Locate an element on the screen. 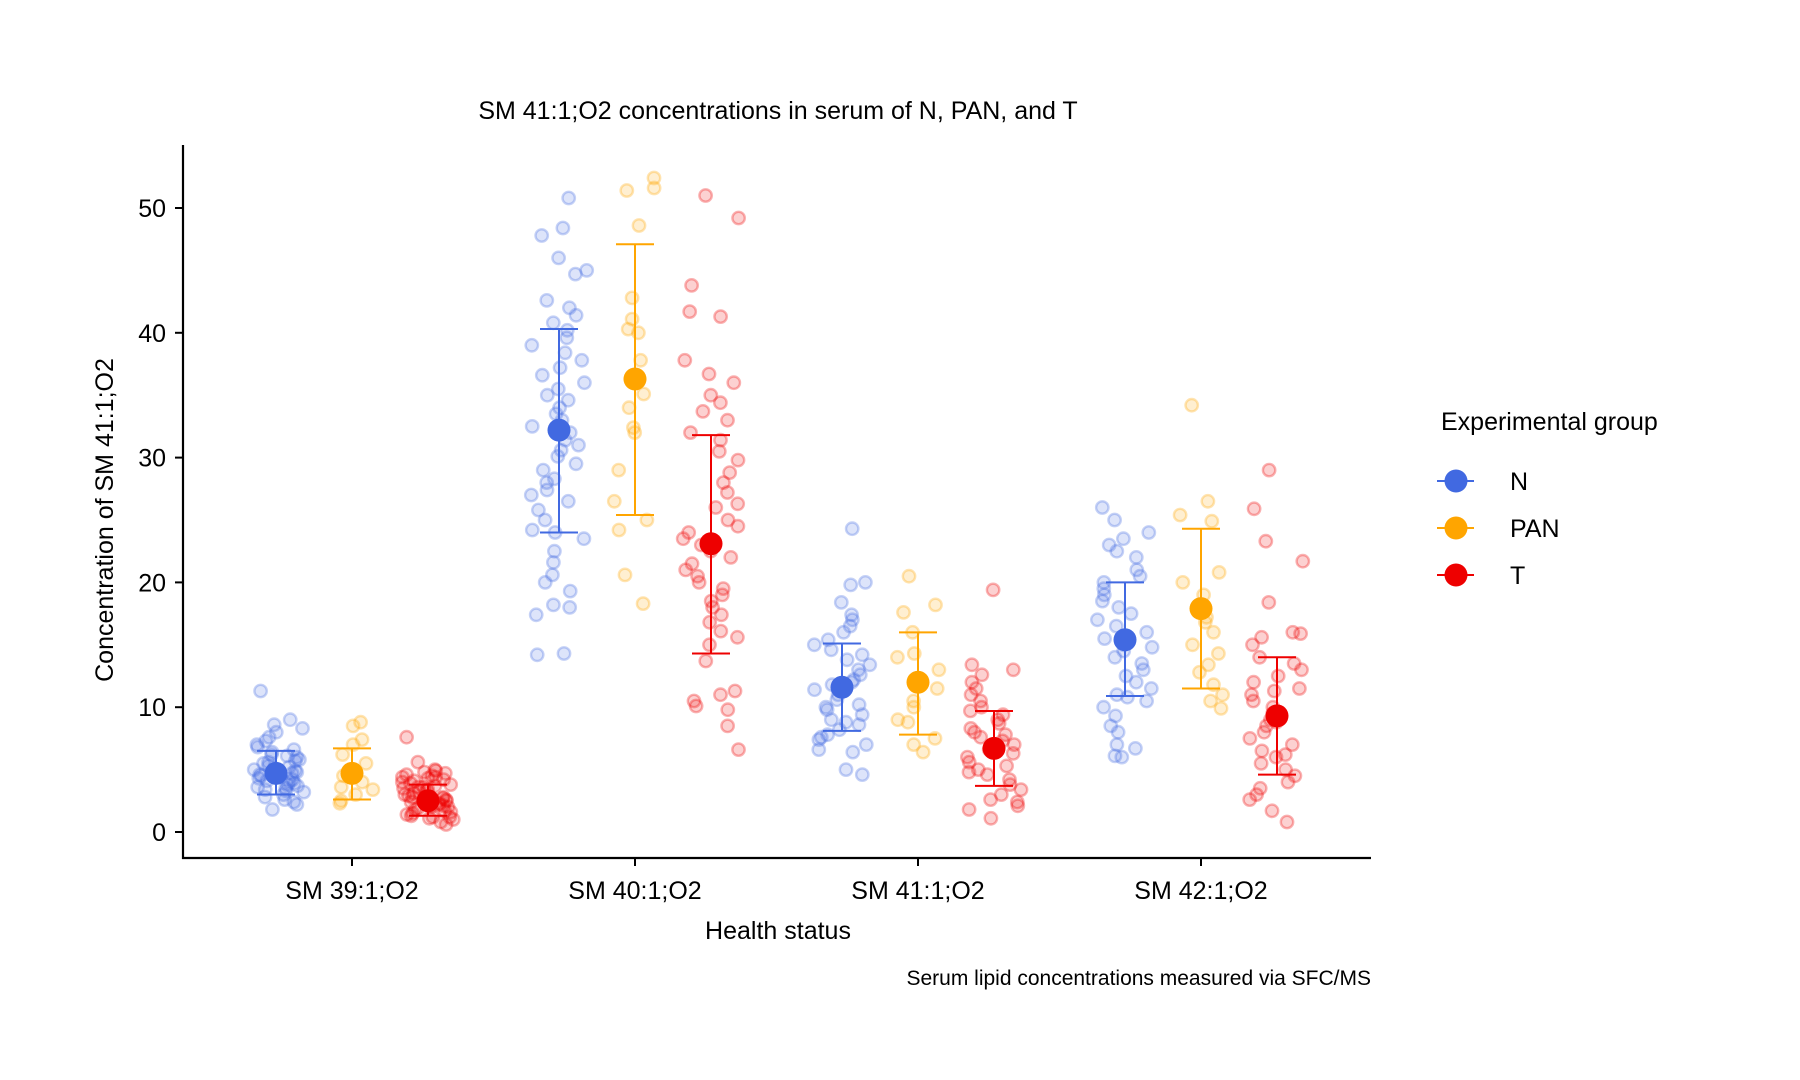 The height and width of the screenshot is (1080, 1800). y-tick-label: 10 is located at coordinates (152, 708).